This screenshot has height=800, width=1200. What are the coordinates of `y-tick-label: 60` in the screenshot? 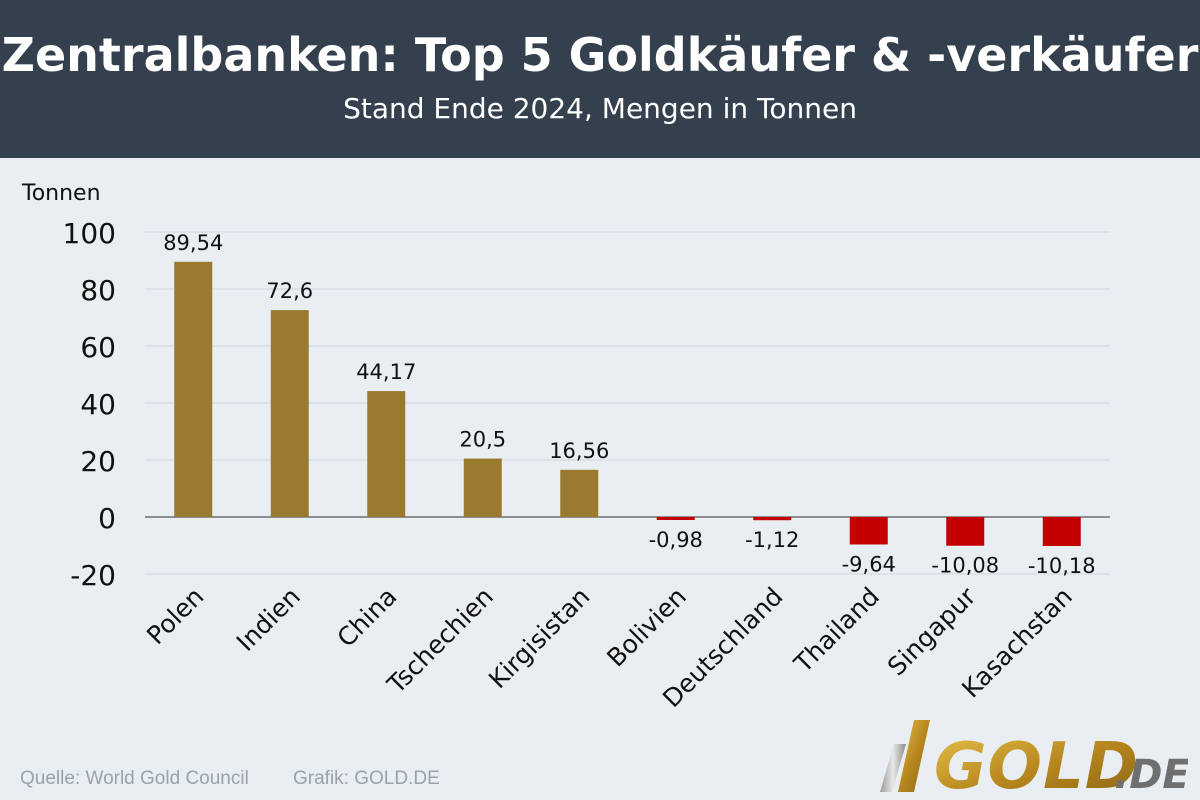 It's located at (98, 347).